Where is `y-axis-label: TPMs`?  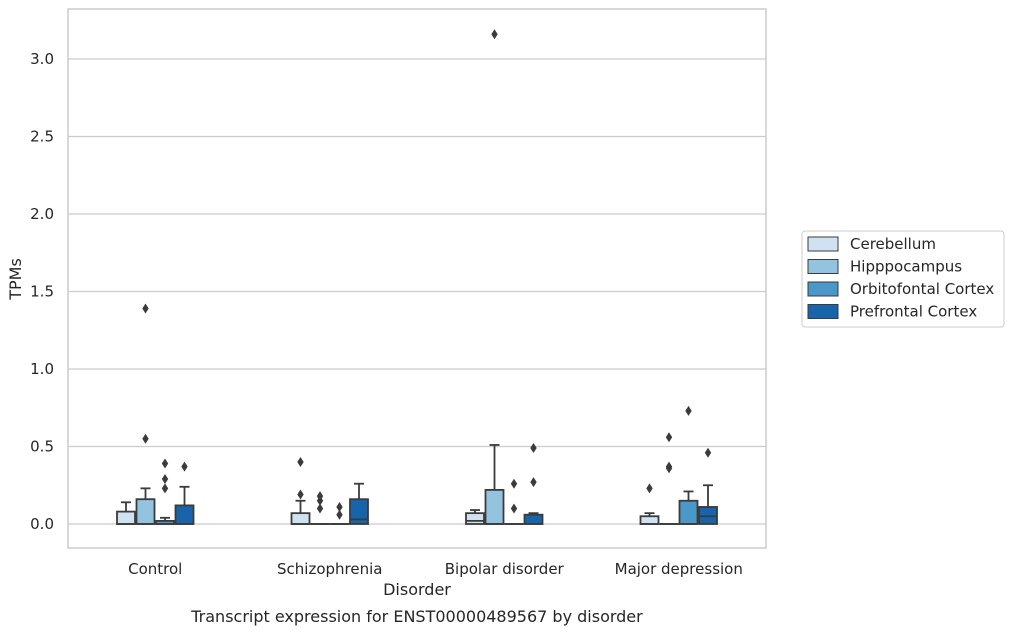
y-axis-label: TPMs is located at coordinates (15, 279).